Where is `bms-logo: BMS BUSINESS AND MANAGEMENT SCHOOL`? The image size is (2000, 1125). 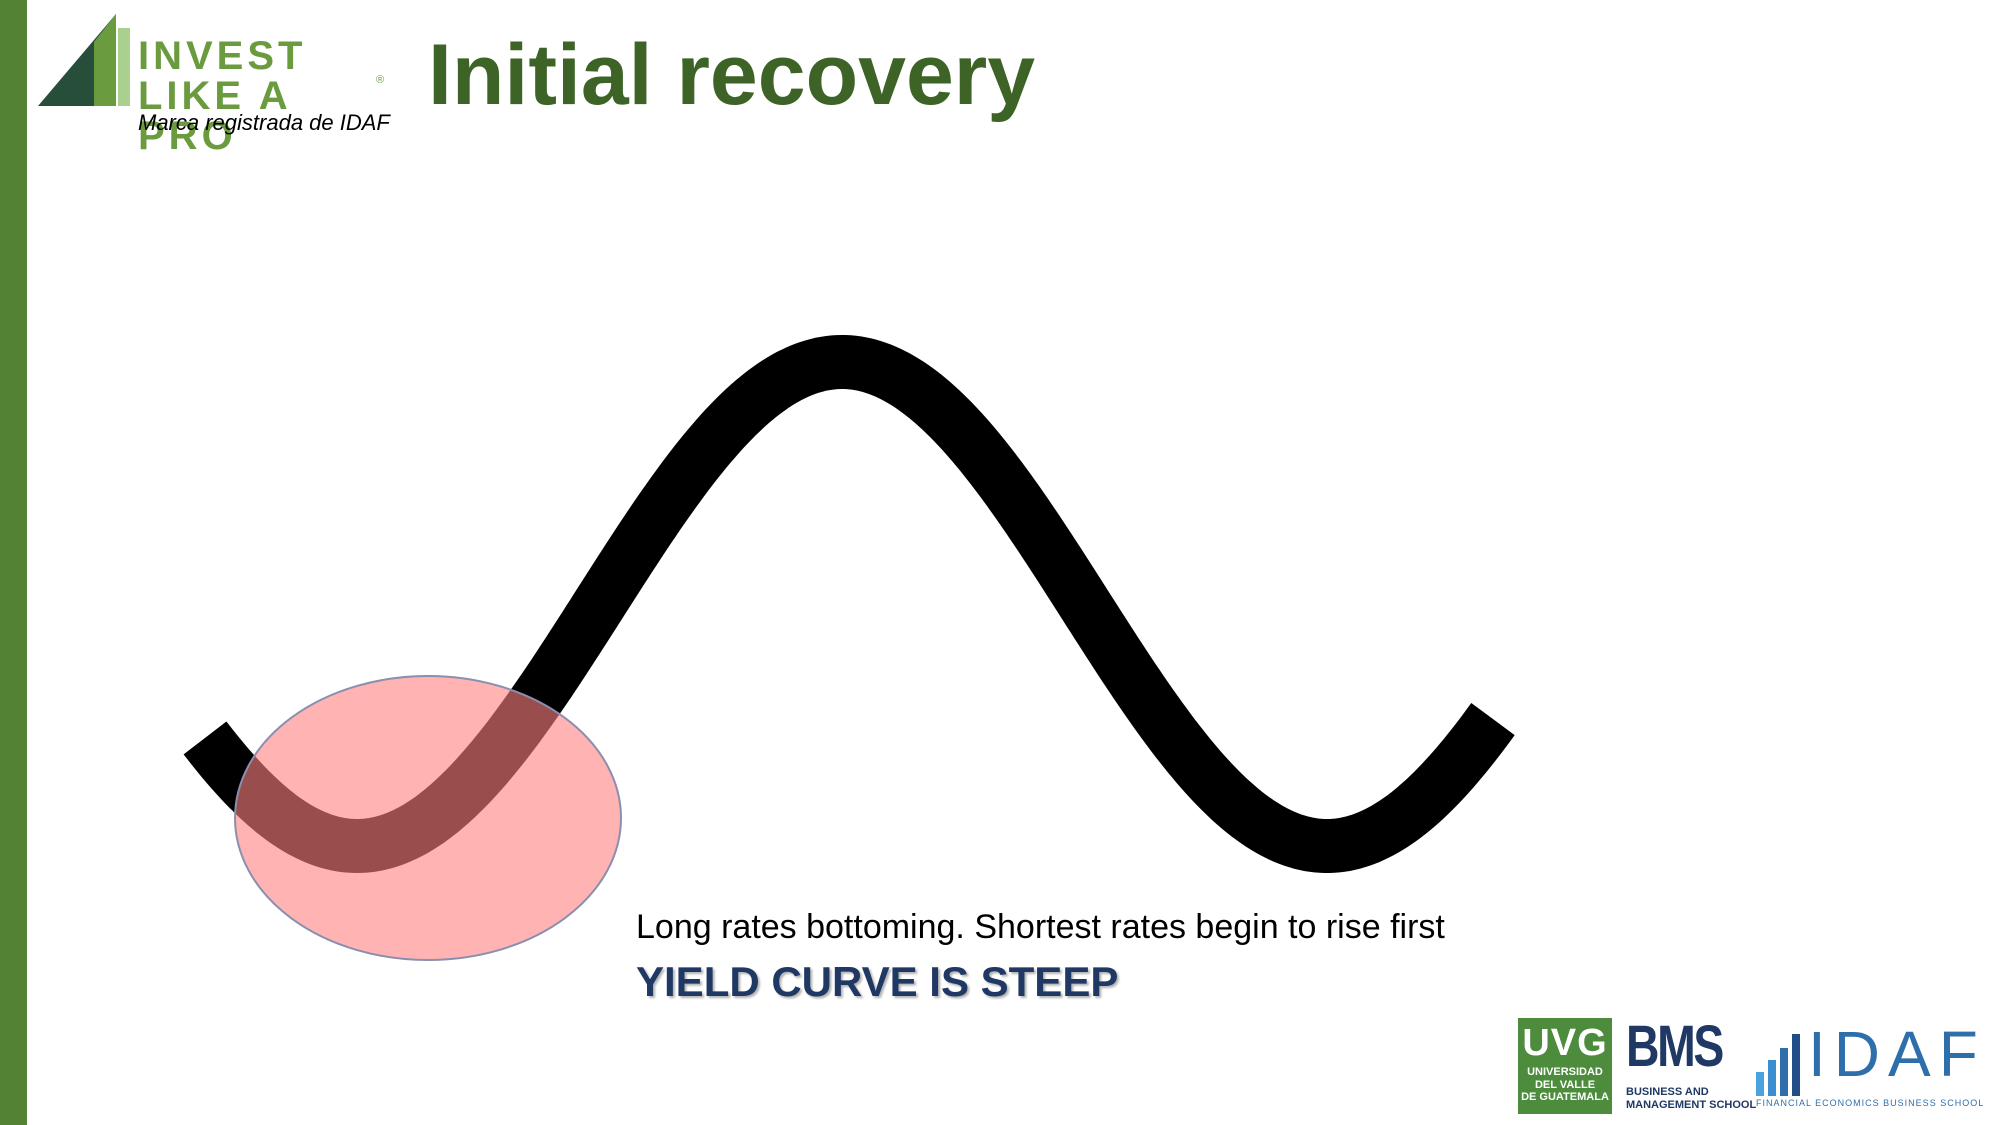
bms-logo: BMS BUSINESS AND MANAGEMENT SCHOOL is located at coordinates (1691, 1064).